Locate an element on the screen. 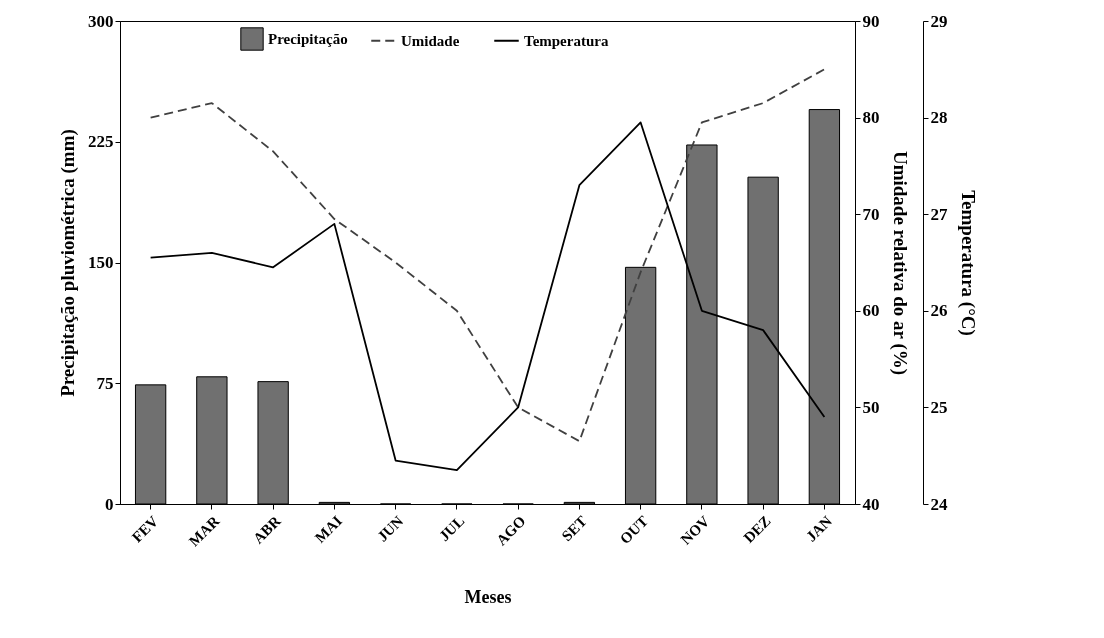  y3-tick-label: 28 is located at coordinates (939, 118).